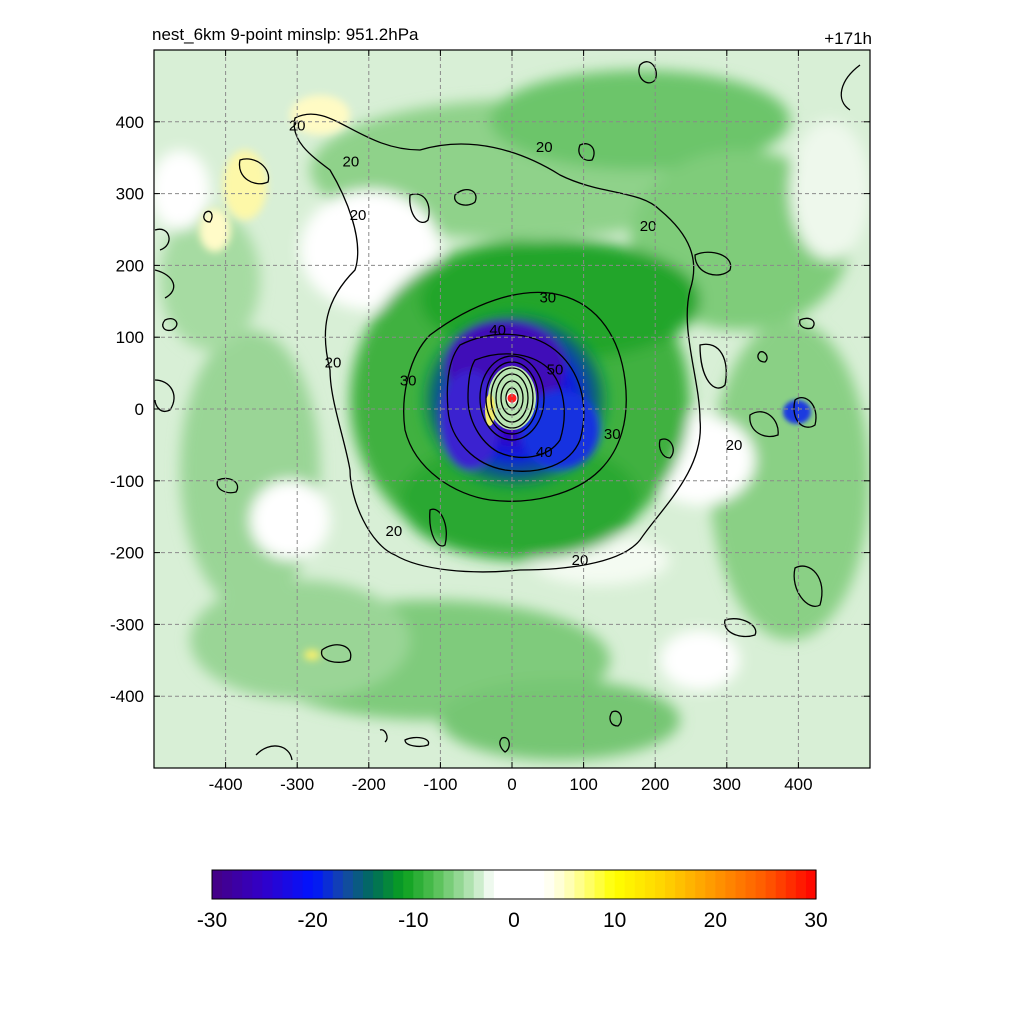 This screenshot has height=1024, width=1024. What do you see at coordinates (413, 920) in the screenshot?
I see `colorbar-tick-label: -10` at bounding box center [413, 920].